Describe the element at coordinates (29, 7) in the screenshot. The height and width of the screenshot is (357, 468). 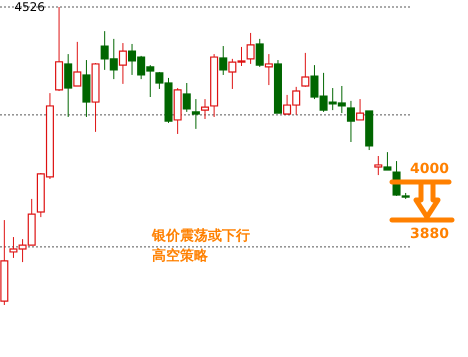
I see `annotation: 4526` at that location.